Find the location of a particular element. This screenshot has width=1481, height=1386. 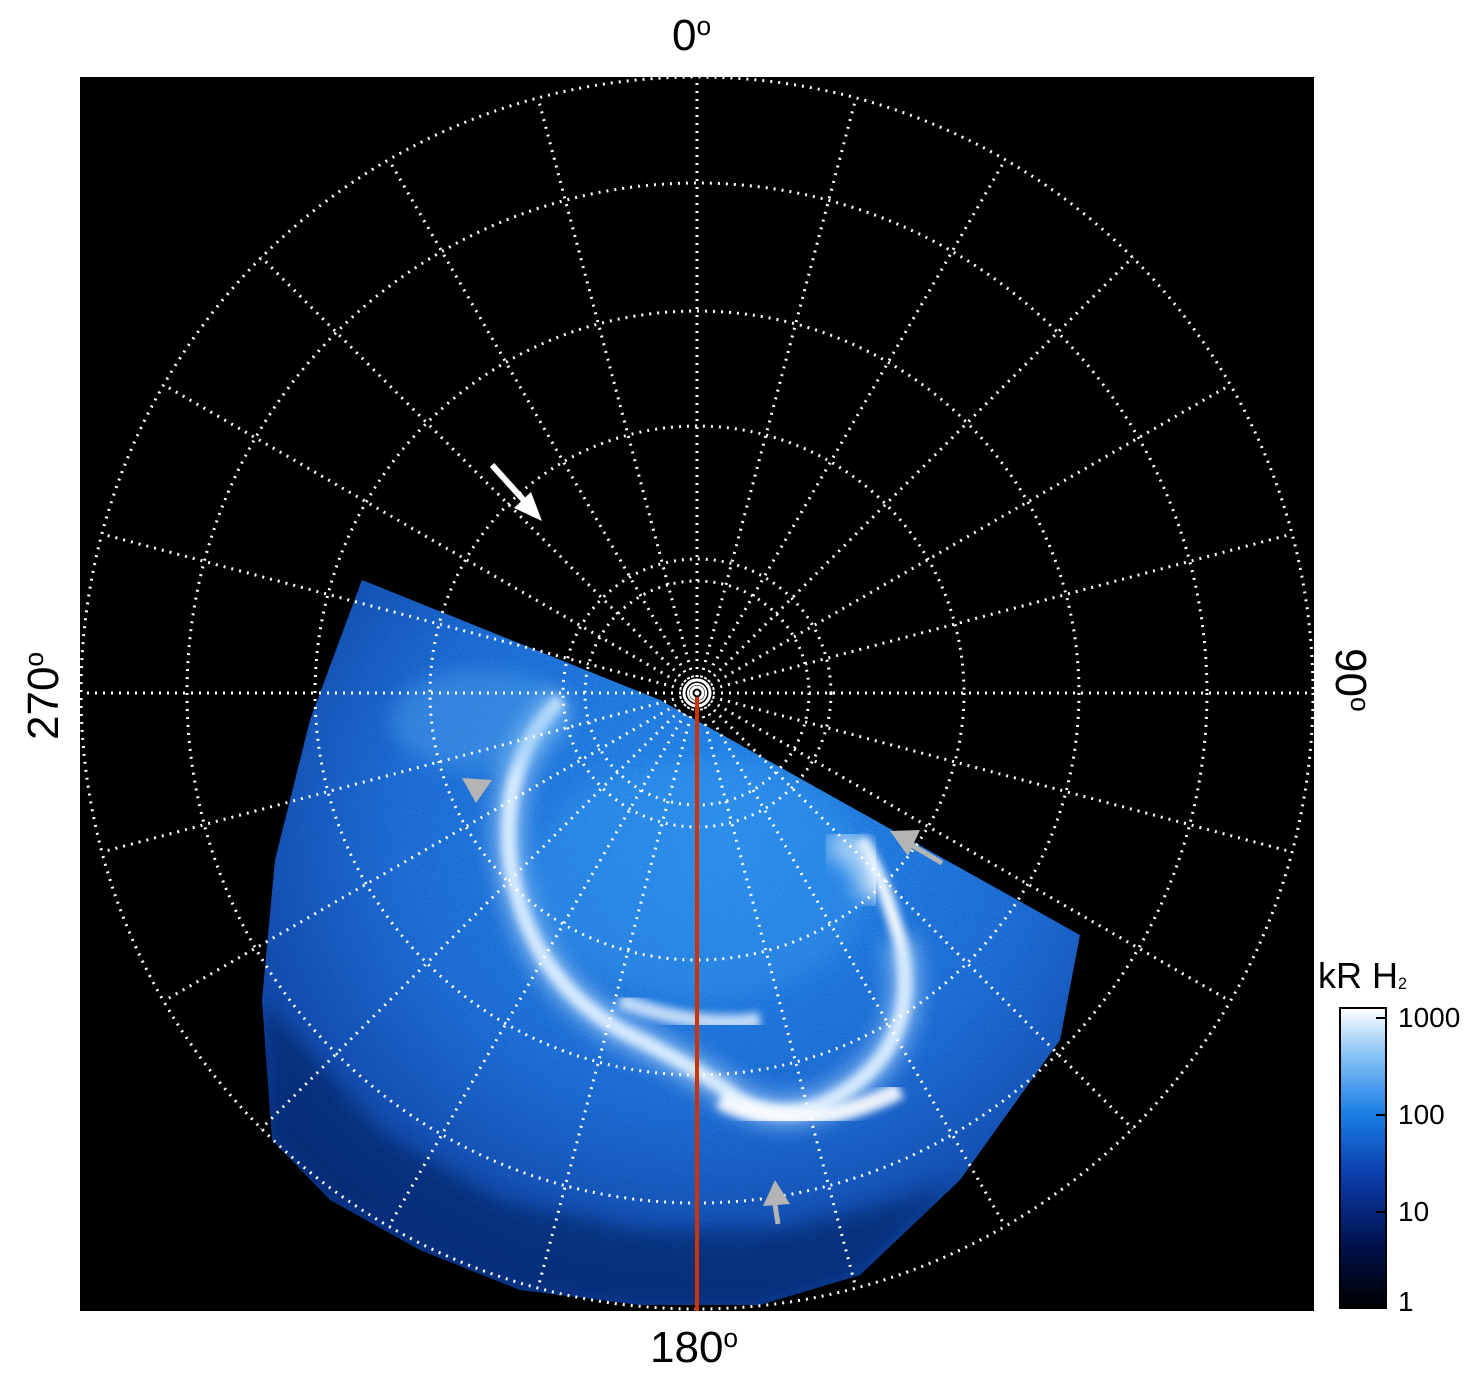

colorbar-tick-1000: 1000 is located at coordinates (1429, 1017).